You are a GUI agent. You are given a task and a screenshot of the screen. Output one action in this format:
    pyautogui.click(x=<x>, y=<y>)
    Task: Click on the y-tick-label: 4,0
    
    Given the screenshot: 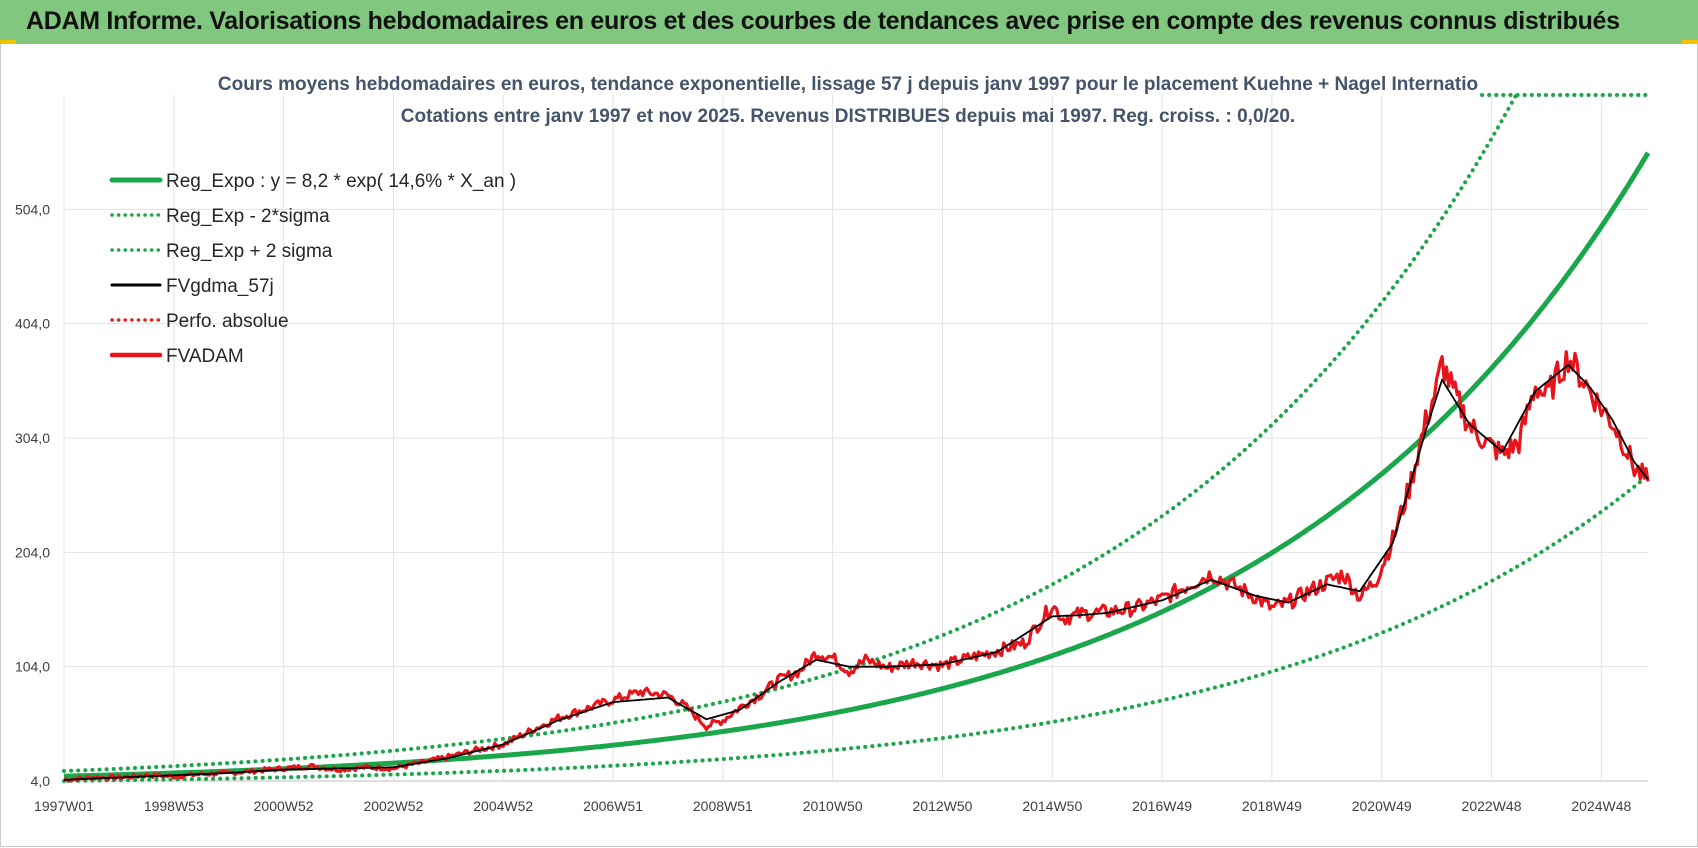 What is the action you would take?
    pyautogui.click(x=41, y=781)
    